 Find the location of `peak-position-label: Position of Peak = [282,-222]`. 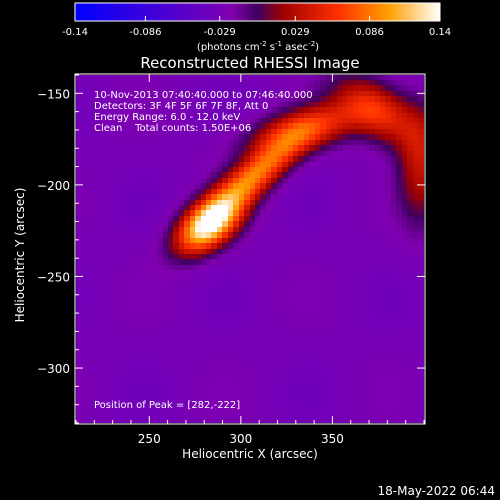

peak-position-label: Position of Peak = [282,-222] is located at coordinates (167, 405).